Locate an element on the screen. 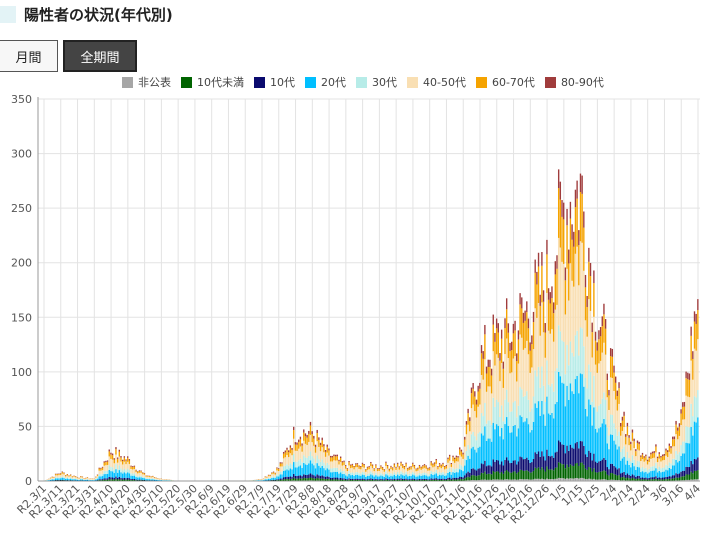  legend-item-3: 20代 is located at coordinates (325, 82).